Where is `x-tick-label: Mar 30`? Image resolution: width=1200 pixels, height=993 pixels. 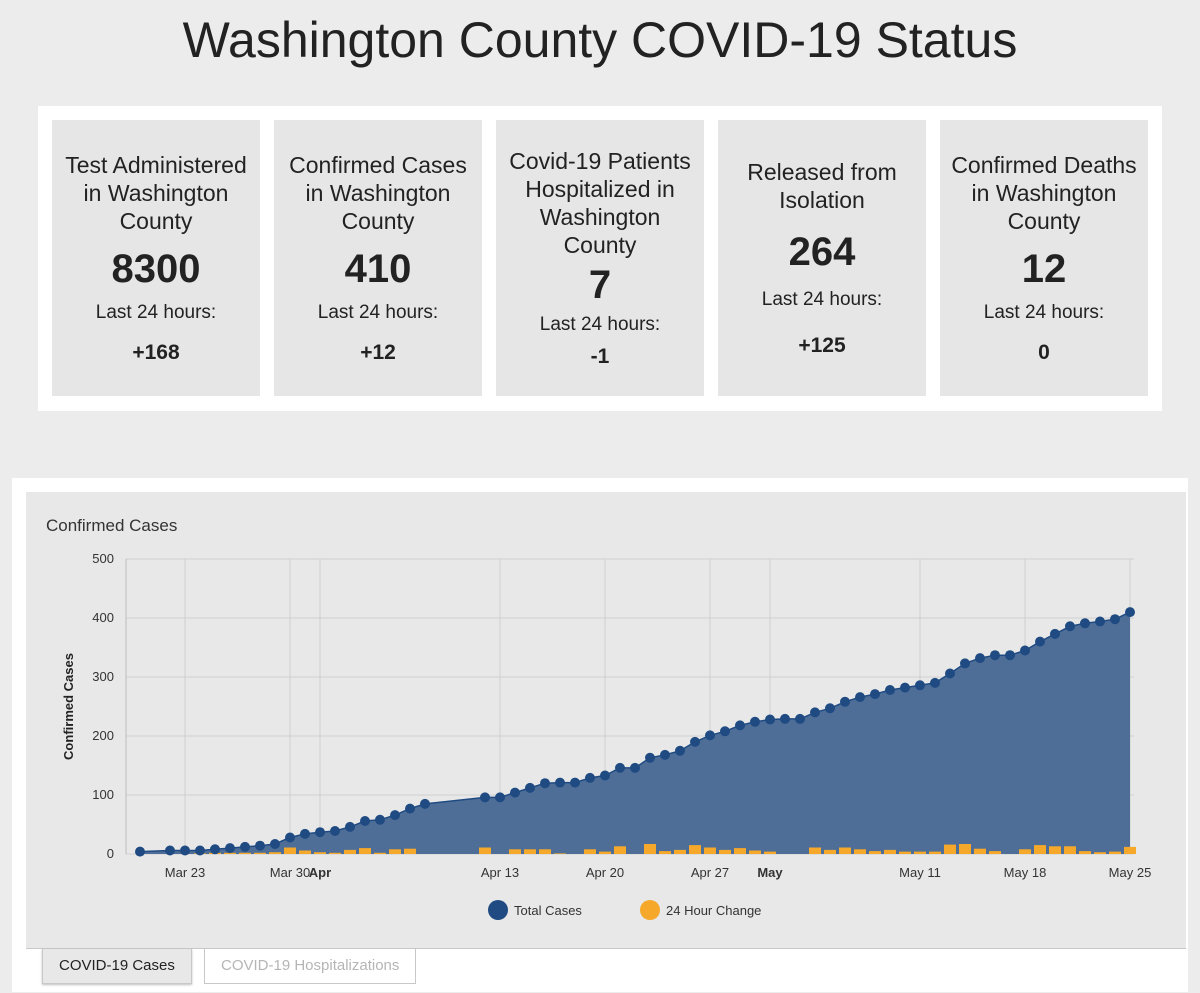
x-tick-label: Mar 30 is located at coordinates (290, 872).